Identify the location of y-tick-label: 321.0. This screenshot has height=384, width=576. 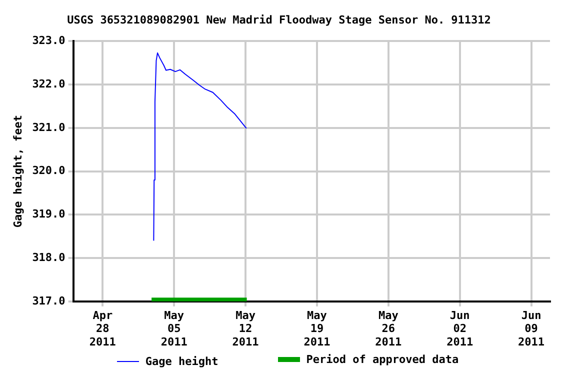
(49, 127).